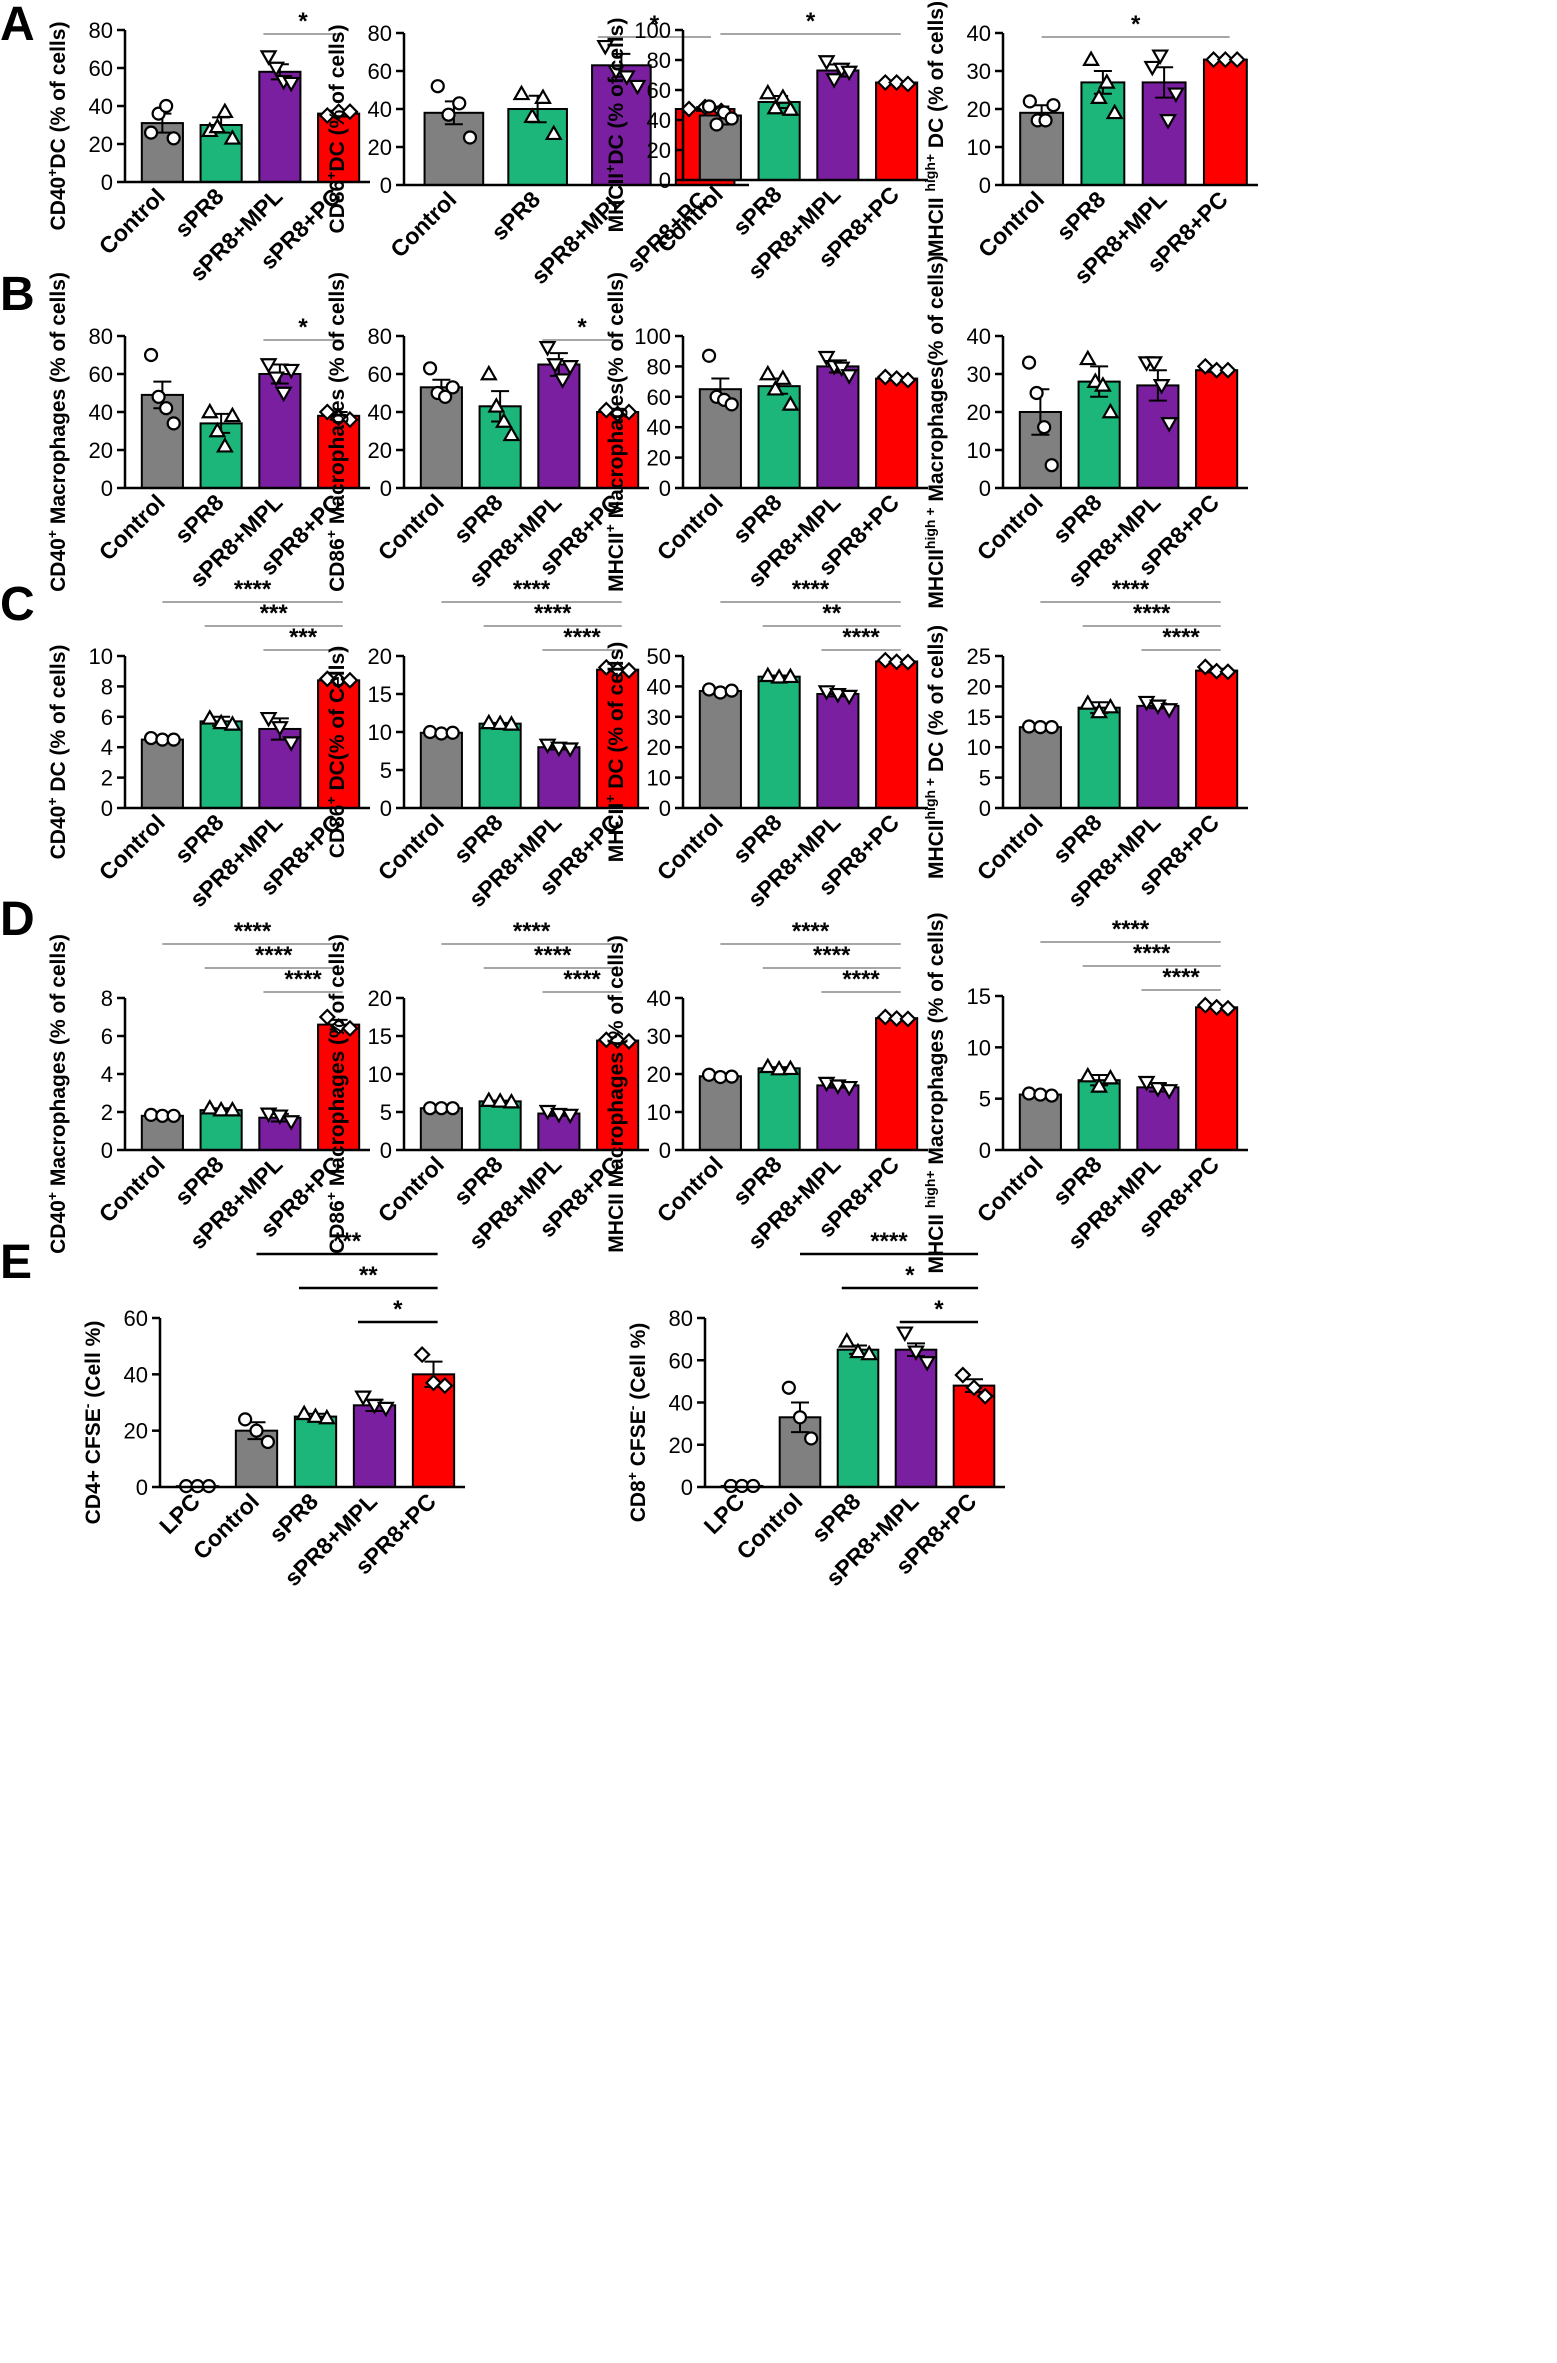 This screenshot has width=1557, height=2363. Describe the element at coordinates (979, 996) in the screenshot. I see `y-tick-label: 15` at that location.